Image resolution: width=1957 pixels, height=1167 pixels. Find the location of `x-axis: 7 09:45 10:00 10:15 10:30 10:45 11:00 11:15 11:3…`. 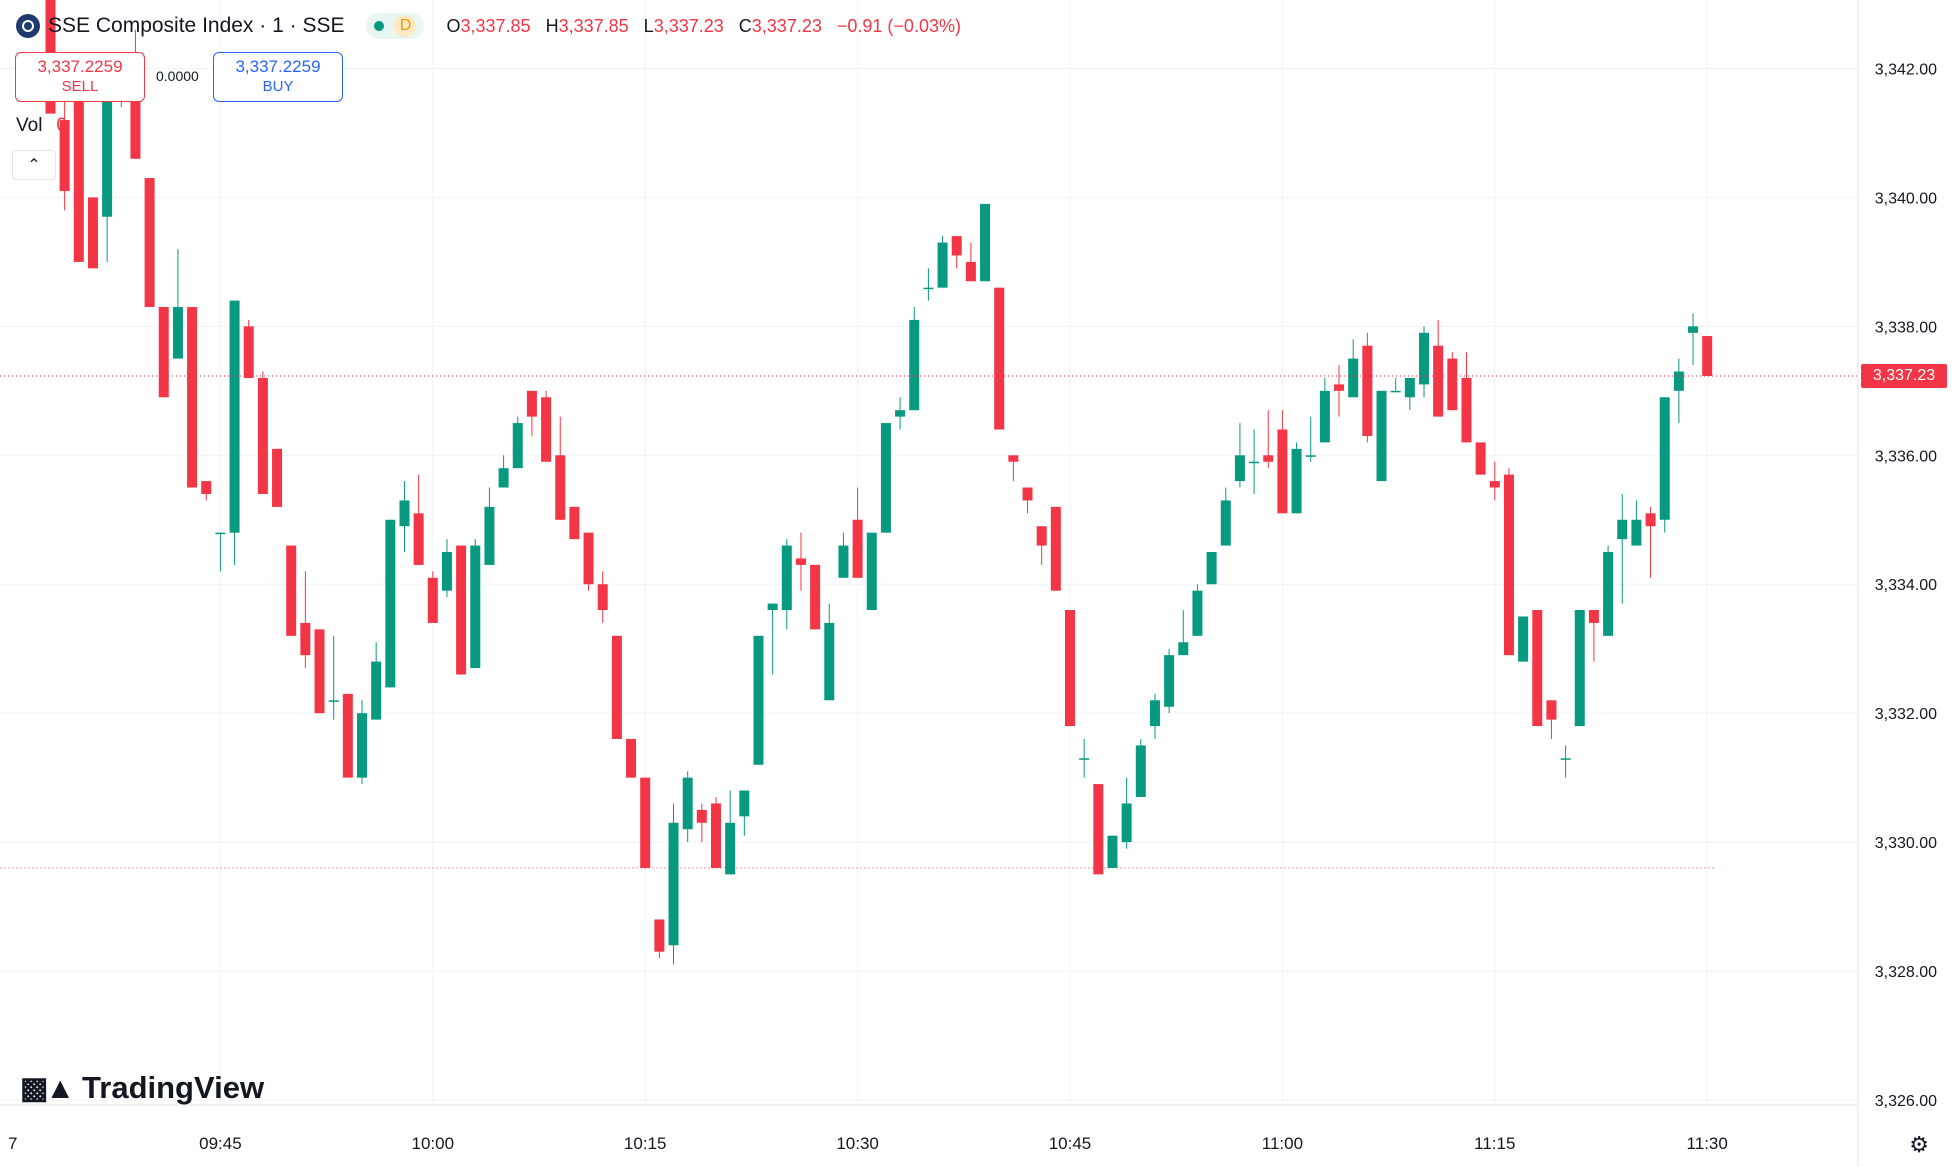

x-axis: 7 09:45 10:00 10:15 10:30 10:45 11:00 11:15 11:3… is located at coordinates (868, 1143).